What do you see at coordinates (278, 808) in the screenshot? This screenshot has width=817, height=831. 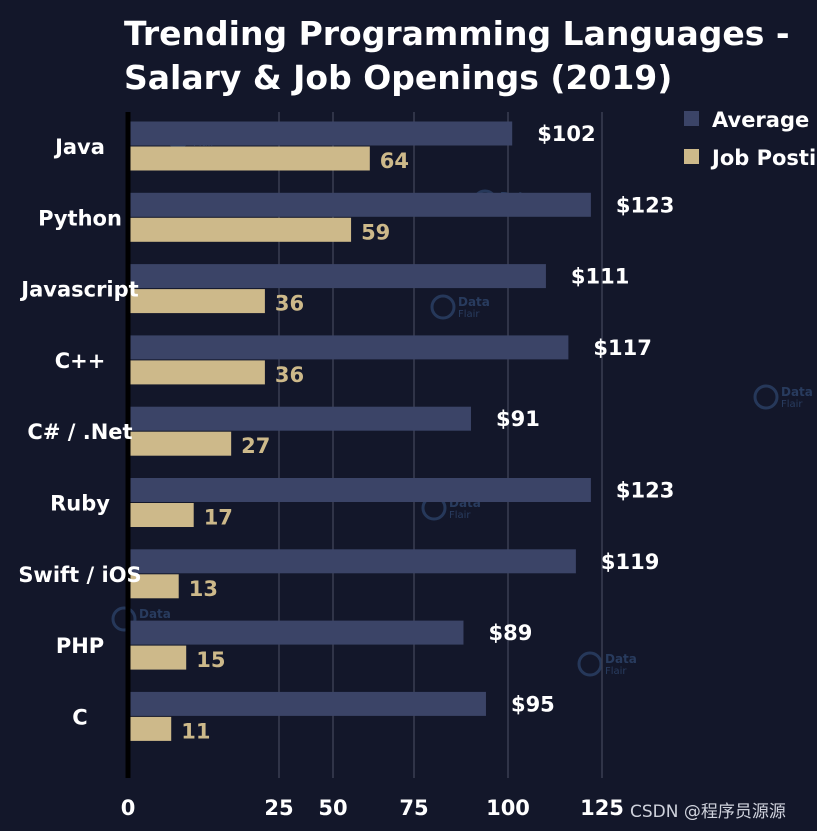 I see `x-tick-label-25: 25` at bounding box center [278, 808].